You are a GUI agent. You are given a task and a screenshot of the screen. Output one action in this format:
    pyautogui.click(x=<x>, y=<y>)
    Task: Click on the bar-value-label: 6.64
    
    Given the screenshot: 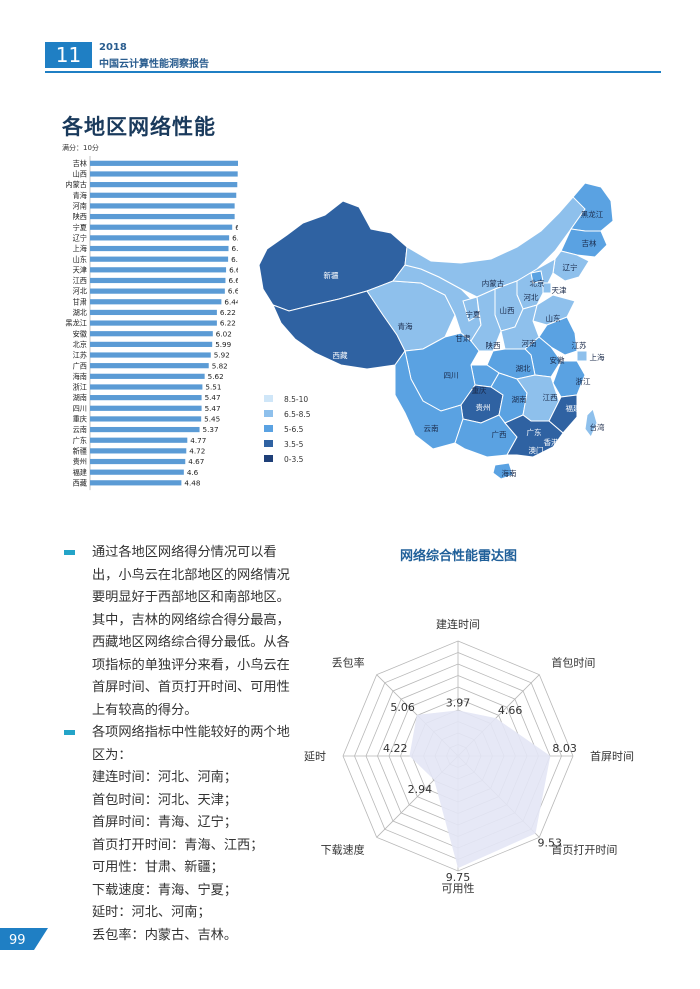 What is the action you would take?
    pyautogui.click(x=233, y=280)
    